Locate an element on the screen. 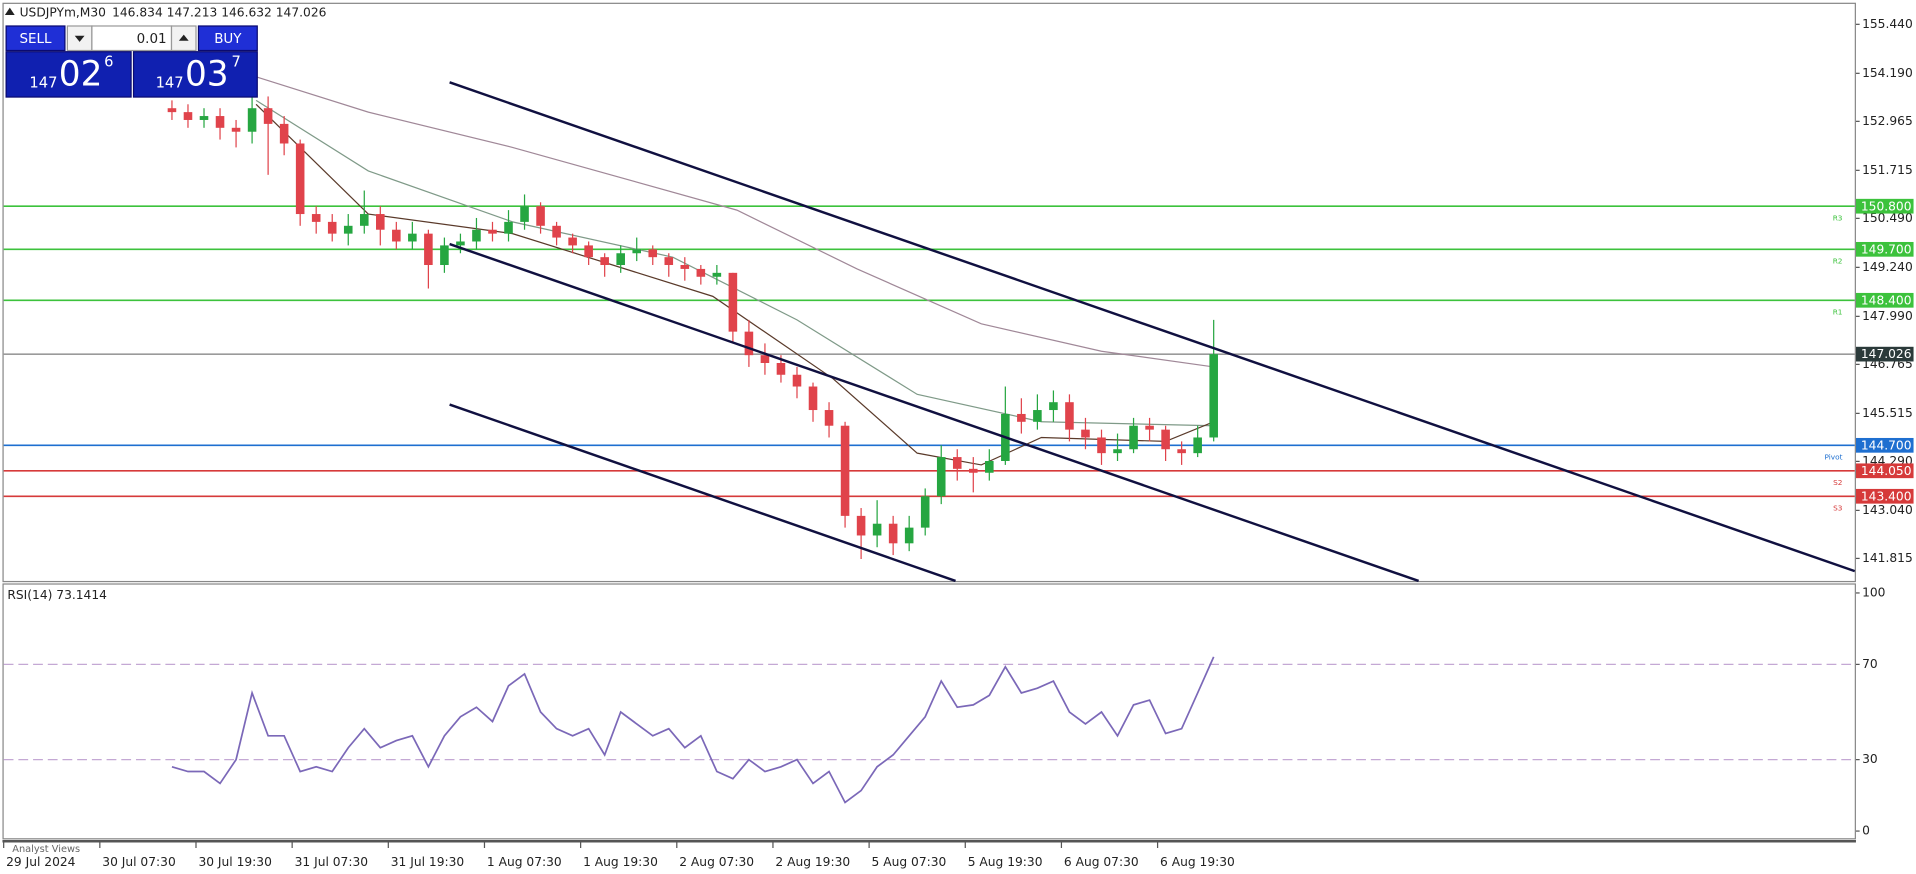 This screenshot has height=874, width=1916. y-tick-label: 30 is located at coordinates (1870, 759).